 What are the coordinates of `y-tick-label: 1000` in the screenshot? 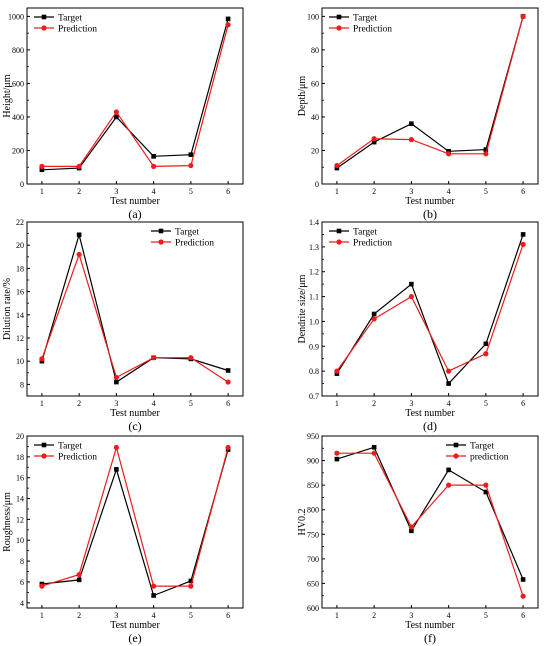 It's located at (16, 16).